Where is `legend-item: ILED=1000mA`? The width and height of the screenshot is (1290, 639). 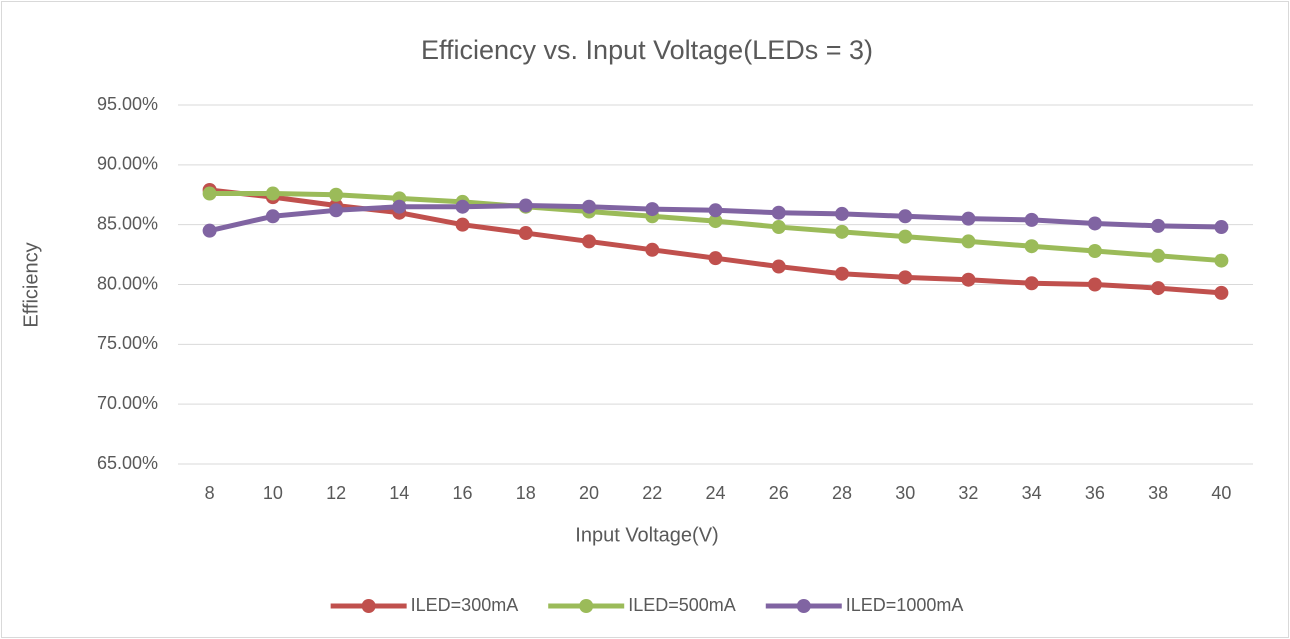
legend-item: ILED=1000mA is located at coordinates (864, 605).